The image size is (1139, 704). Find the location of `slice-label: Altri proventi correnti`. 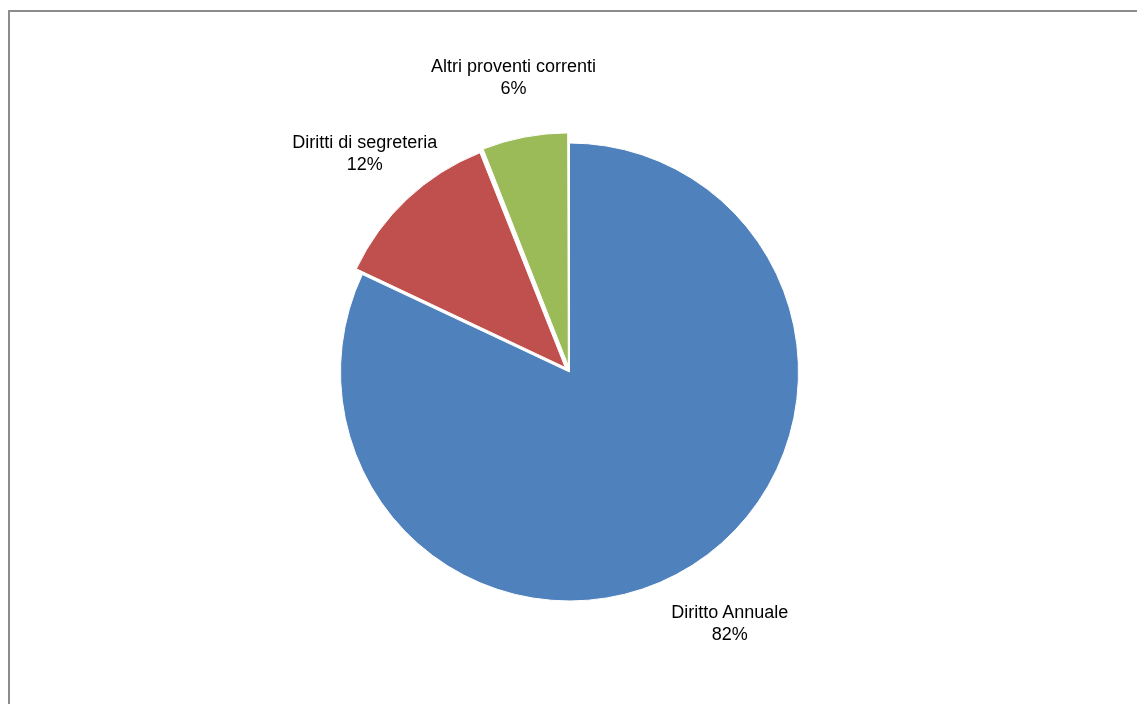

slice-label: Altri proventi correnti is located at coordinates (513, 66).